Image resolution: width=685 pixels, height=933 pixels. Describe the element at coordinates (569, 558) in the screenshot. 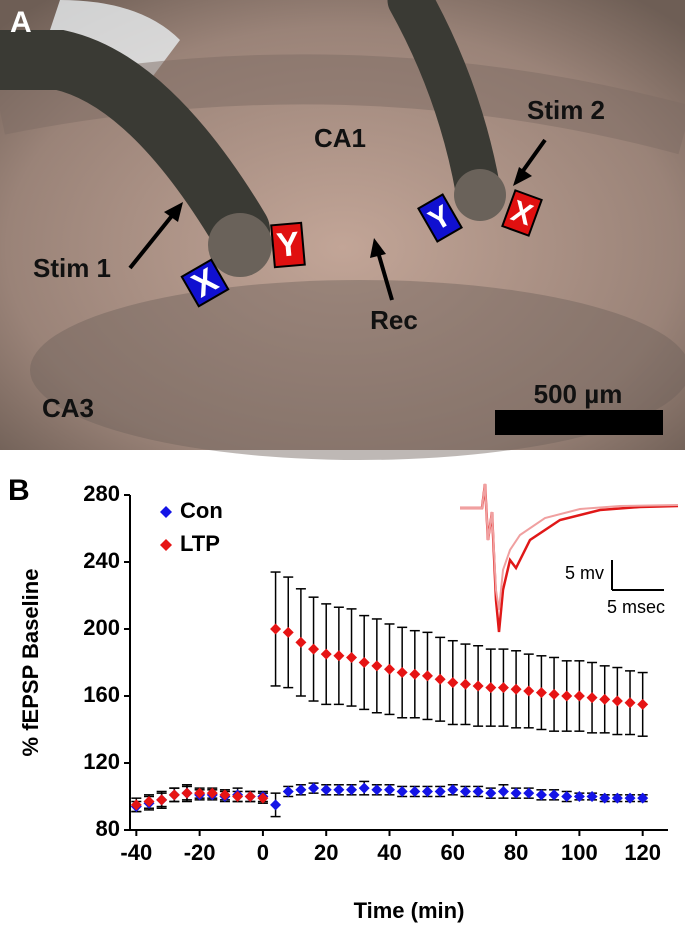

I see `inset-trace` at that location.